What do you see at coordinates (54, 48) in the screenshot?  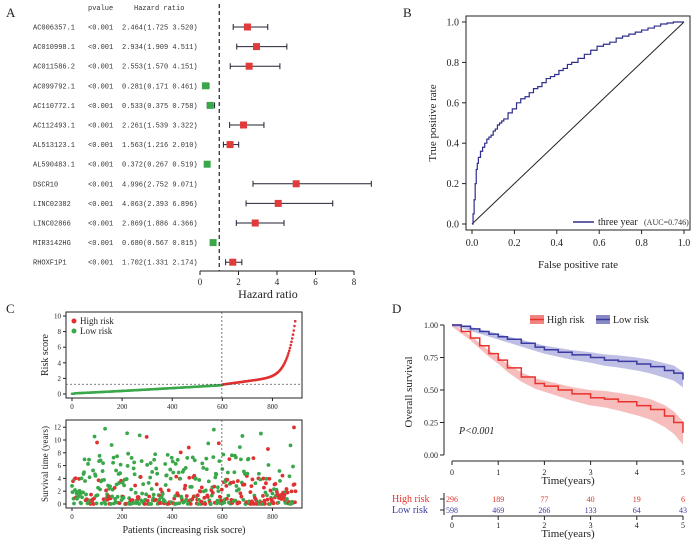 I see `forest-gene-label: AC010998.1` at bounding box center [54, 48].